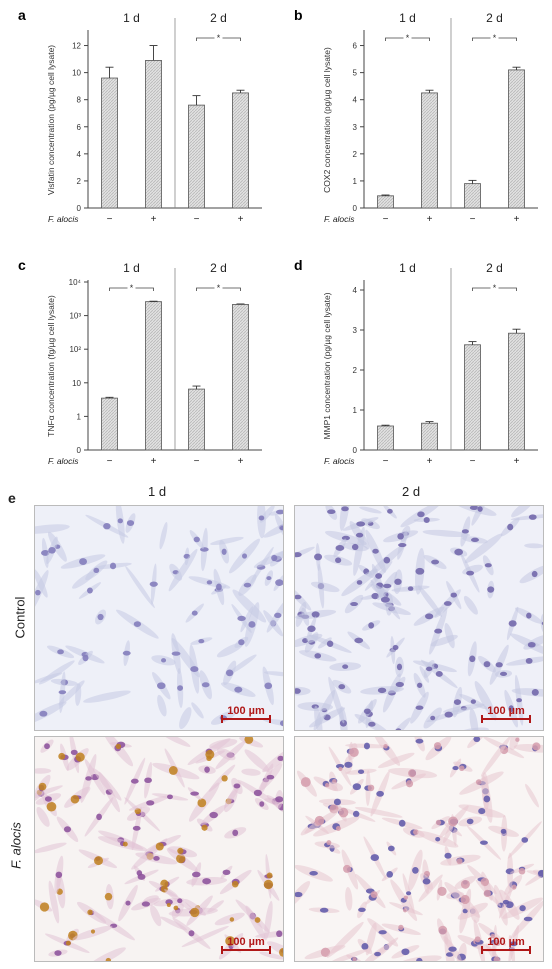  What do you see at coordinates (20, 617) in the screenshot?
I see `row-label-control: Control` at bounding box center [20, 617].